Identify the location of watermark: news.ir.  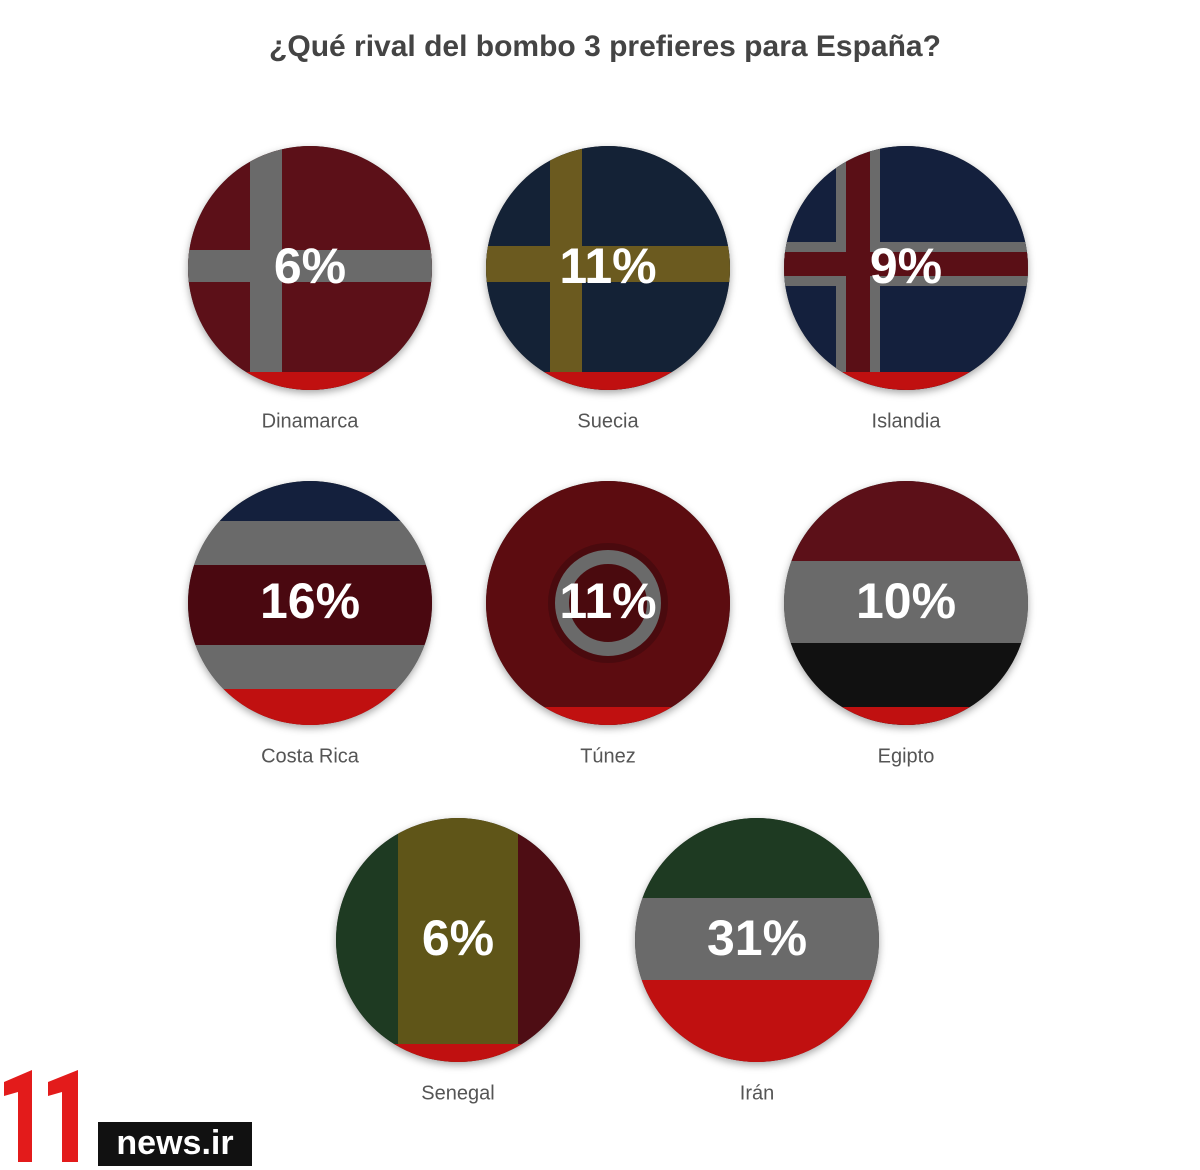
(174, 1143).